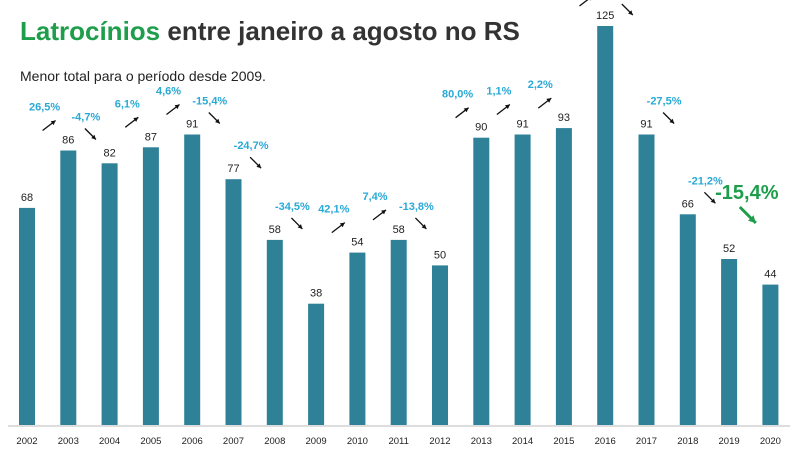 The width and height of the screenshot is (800, 450). I want to click on value-label-2019: 52, so click(729, 249).